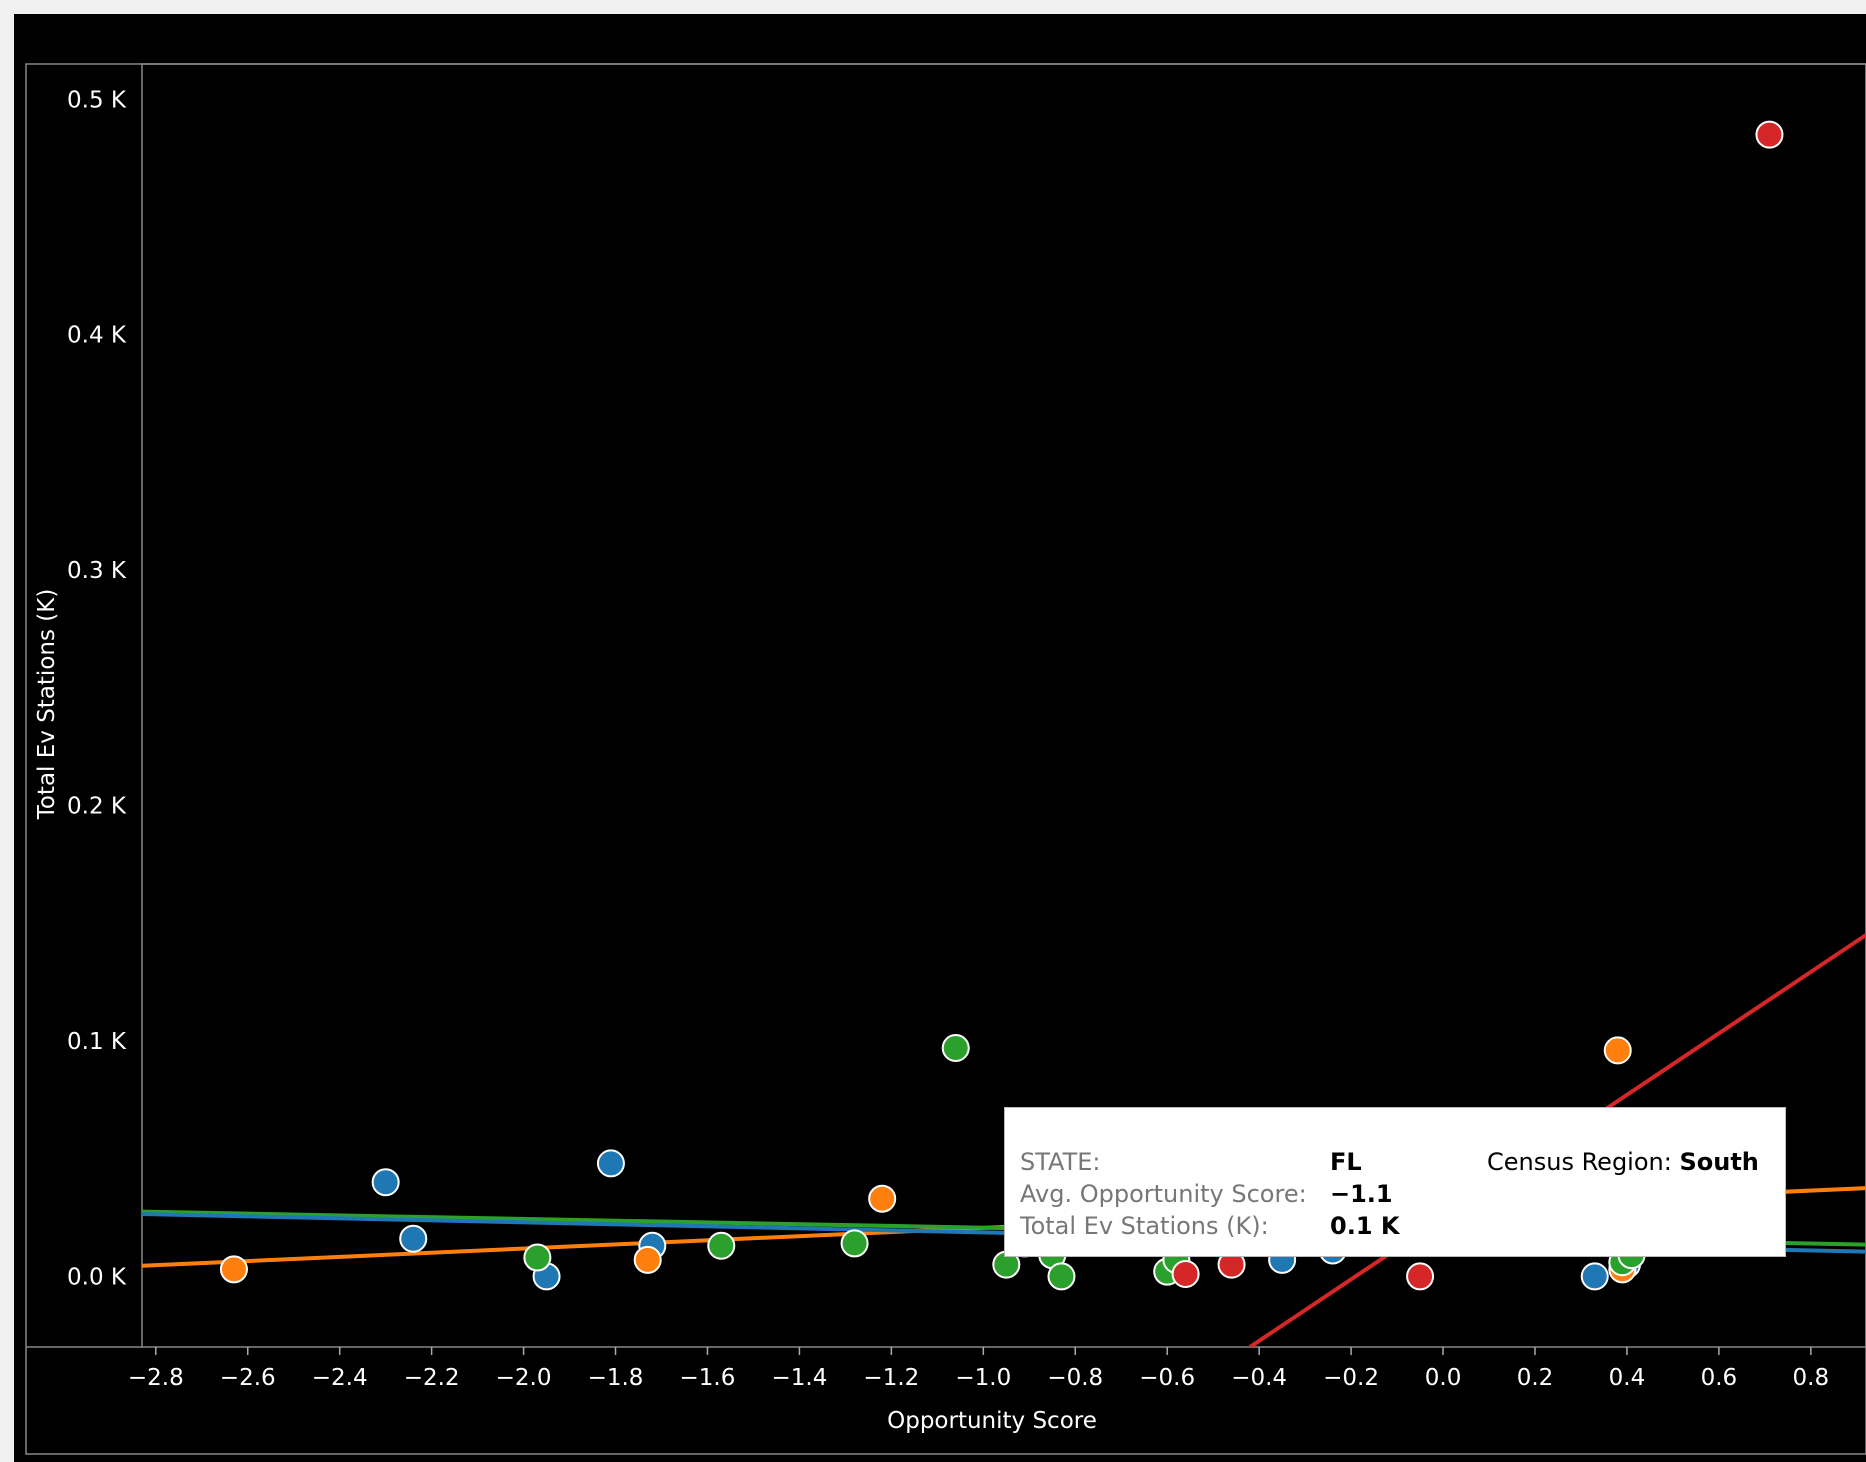 The width and height of the screenshot is (1866, 1462). What do you see at coordinates (97, 807) in the screenshot?
I see `y-tick-label: 0.2 K` at bounding box center [97, 807].